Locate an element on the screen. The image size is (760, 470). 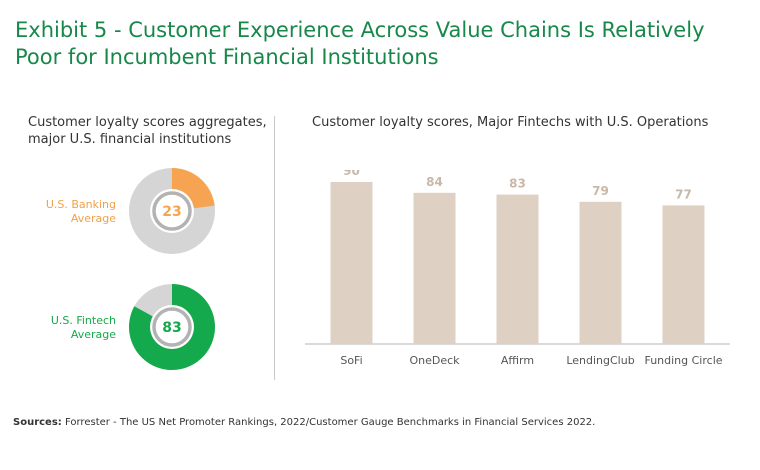
bar-value-label: 90 is located at coordinates (351, 174).